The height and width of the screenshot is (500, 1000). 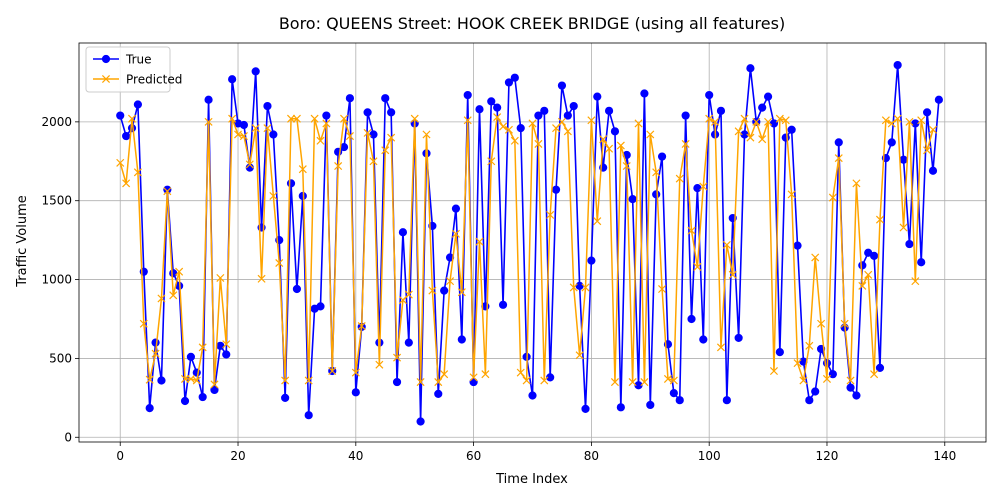 I want to click on x-tick-label: 120, so click(x=827, y=456).